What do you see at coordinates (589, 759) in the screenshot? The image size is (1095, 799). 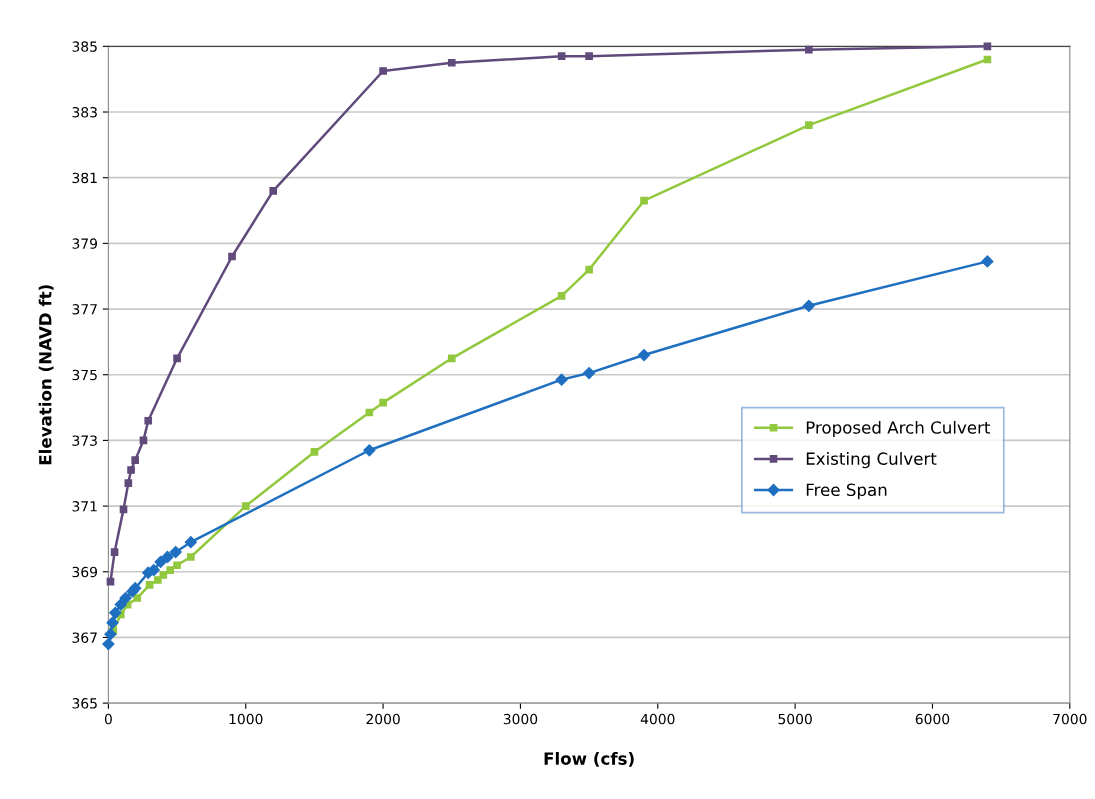 I see `x-axis-title: Flow (cfs)` at bounding box center [589, 759].